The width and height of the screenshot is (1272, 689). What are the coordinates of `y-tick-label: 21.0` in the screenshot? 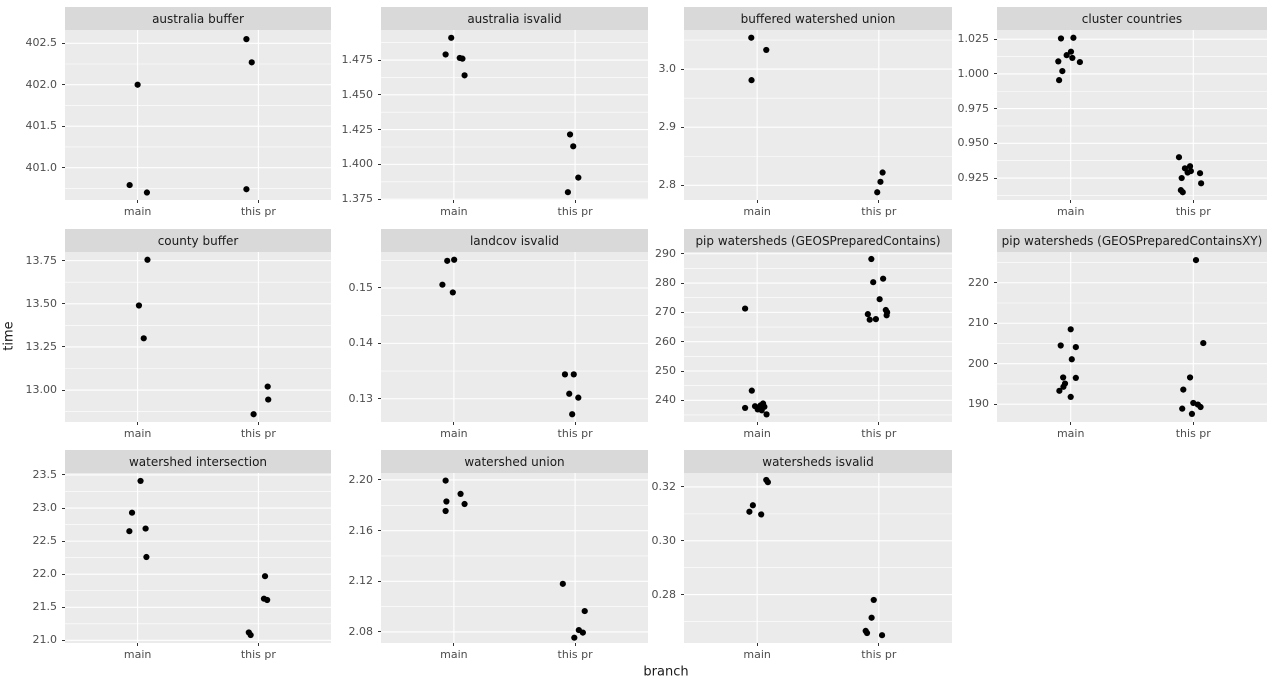 It's located at (45, 640).